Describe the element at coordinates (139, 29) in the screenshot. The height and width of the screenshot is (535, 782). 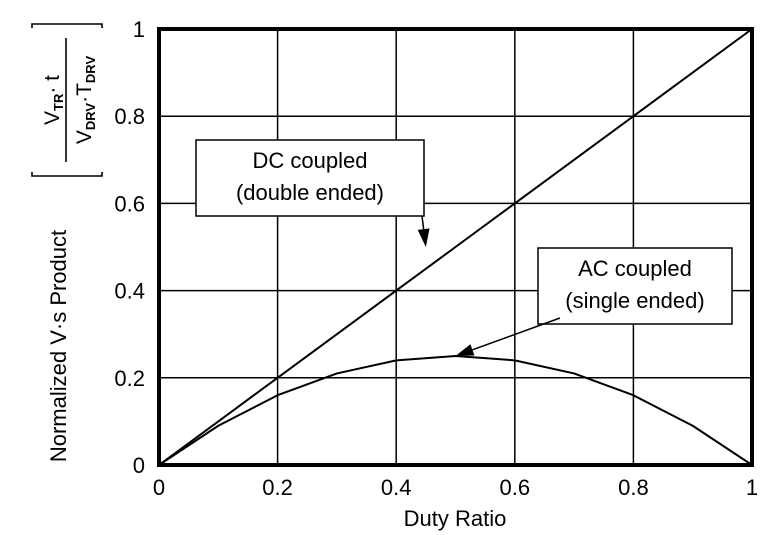
I see `y-tick-label: 1` at that location.